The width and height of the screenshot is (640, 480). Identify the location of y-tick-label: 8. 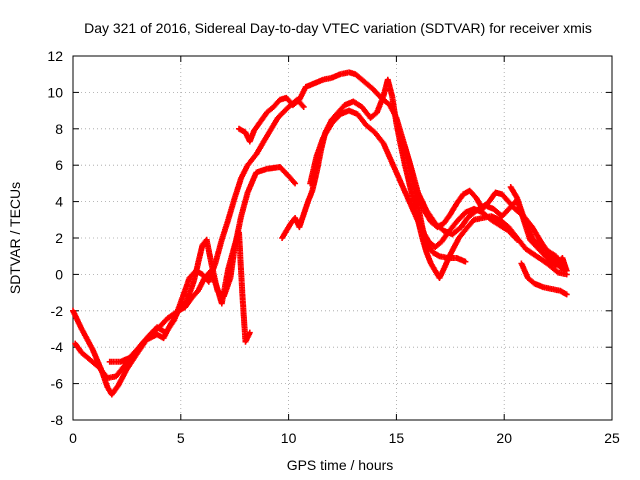
(59, 129).